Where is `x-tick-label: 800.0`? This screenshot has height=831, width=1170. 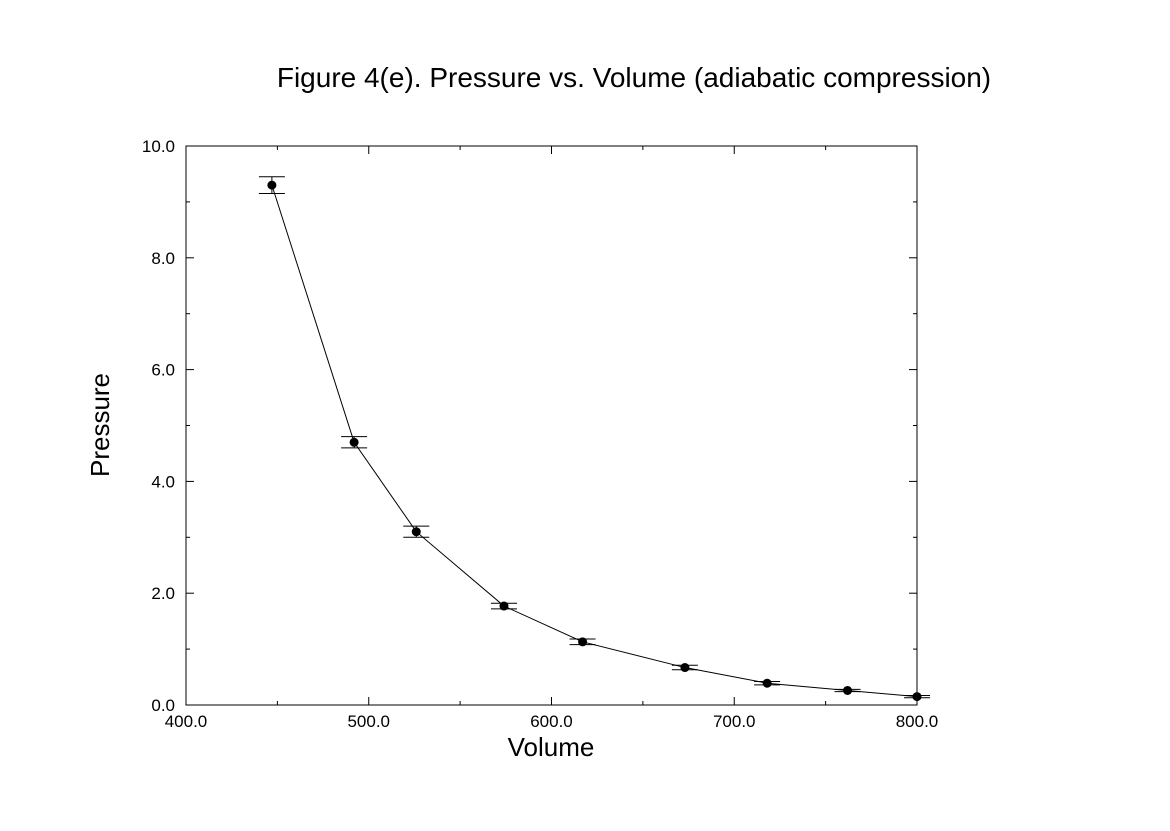
x-tick-label: 800.0 is located at coordinates (917, 721).